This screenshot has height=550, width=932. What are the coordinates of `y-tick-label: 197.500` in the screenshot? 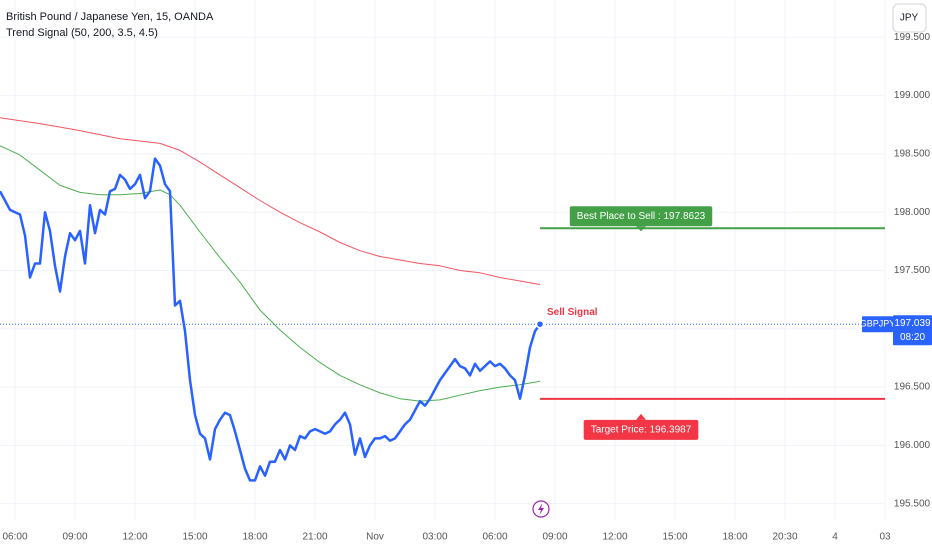 It's located at (912, 270).